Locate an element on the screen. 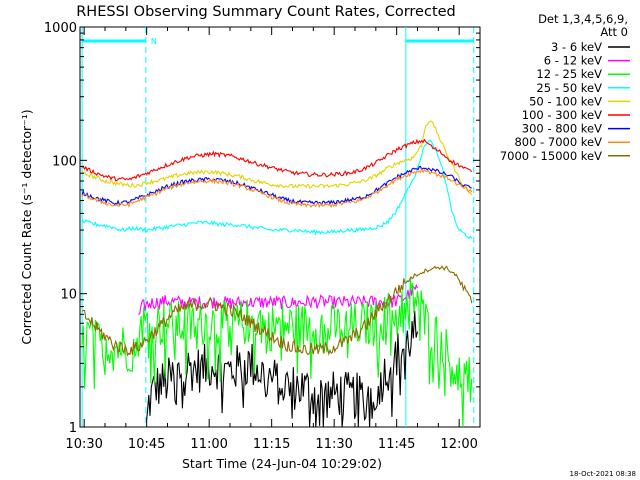 The width and height of the screenshot is (640, 480). x-tick-label-2: 11:00 is located at coordinates (208, 444).